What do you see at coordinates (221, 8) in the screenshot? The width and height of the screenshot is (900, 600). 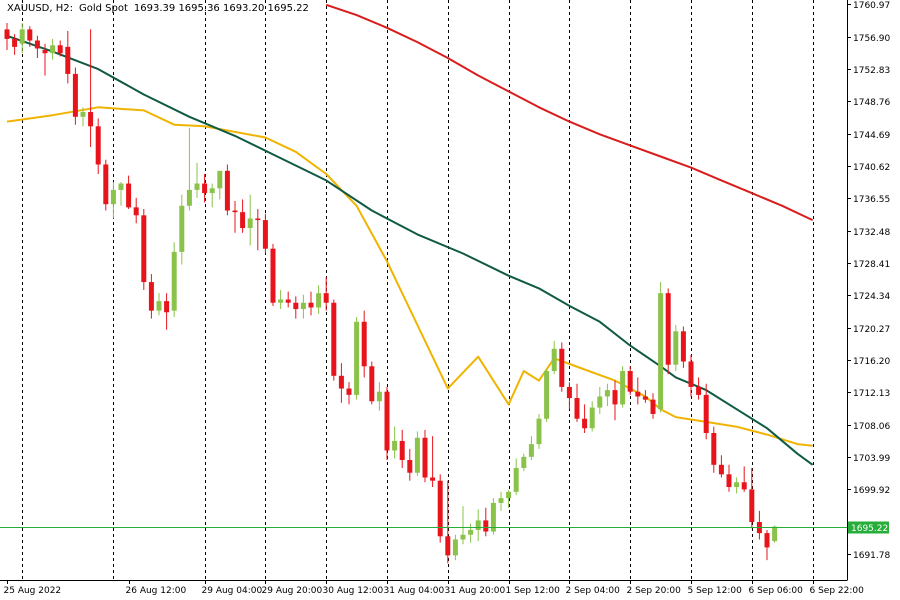 I see `ohlc-label: 1693.39 1695.36 1693.20 1695.22` at bounding box center [221, 8].